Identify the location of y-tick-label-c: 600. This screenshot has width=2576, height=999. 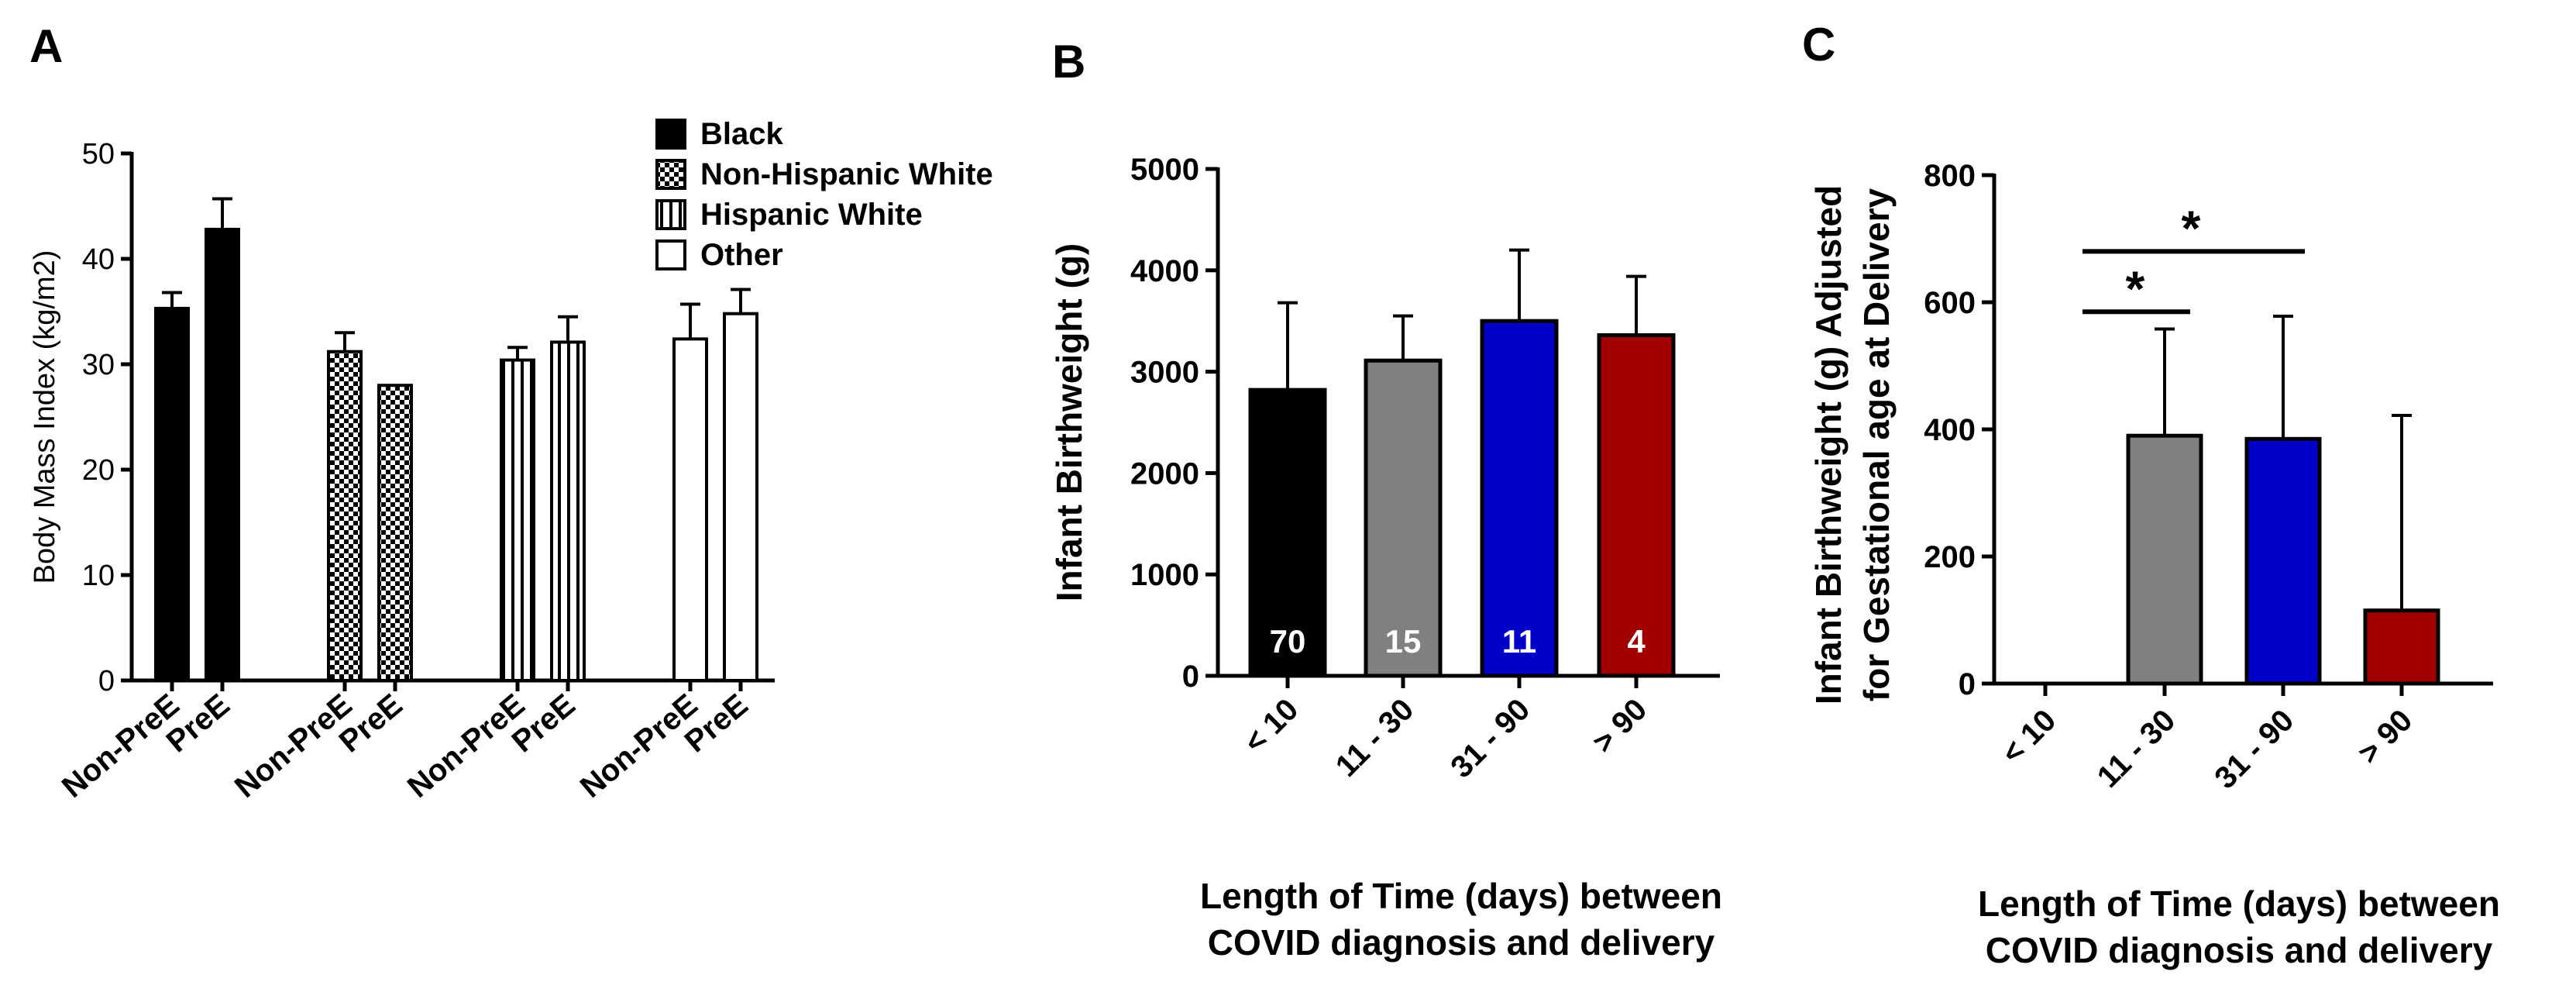
(1950, 303).